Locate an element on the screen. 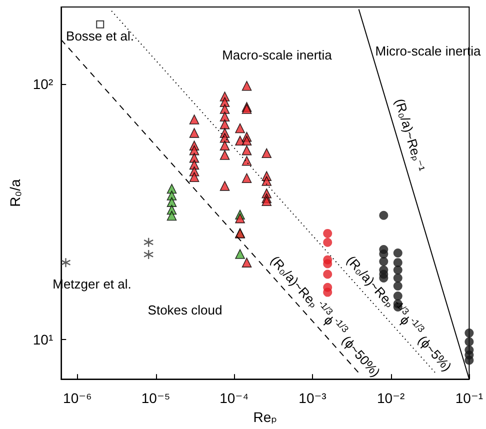 This screenshot has width=486, height=429. annotation: Macro-scale inertia is located at coordinates (277, 55).